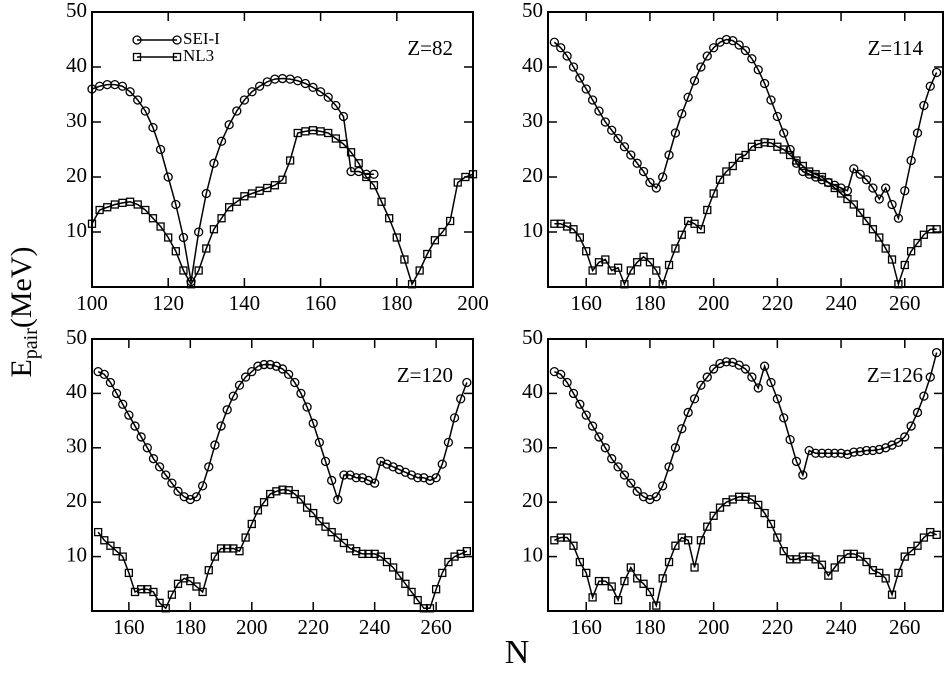  What do you see at coordinates (23, 311) in the screenshot?
I see `y-axis-label: Epair(MeV)` at bounding box center [23, 311].